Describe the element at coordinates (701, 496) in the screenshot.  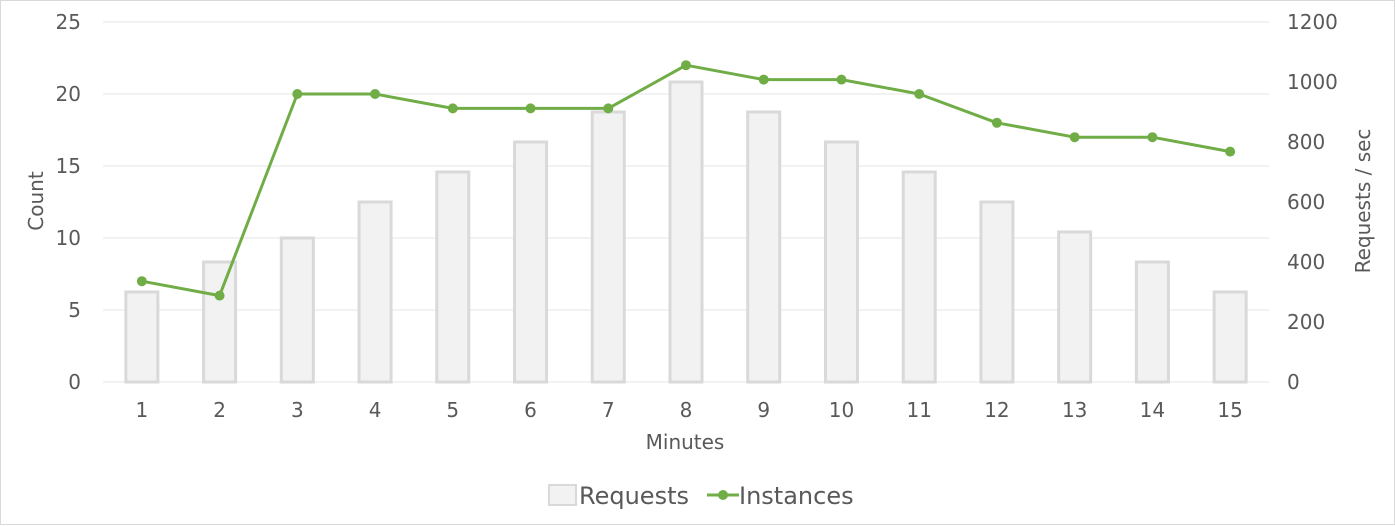
I see `legend: Requests Instances` at that location.